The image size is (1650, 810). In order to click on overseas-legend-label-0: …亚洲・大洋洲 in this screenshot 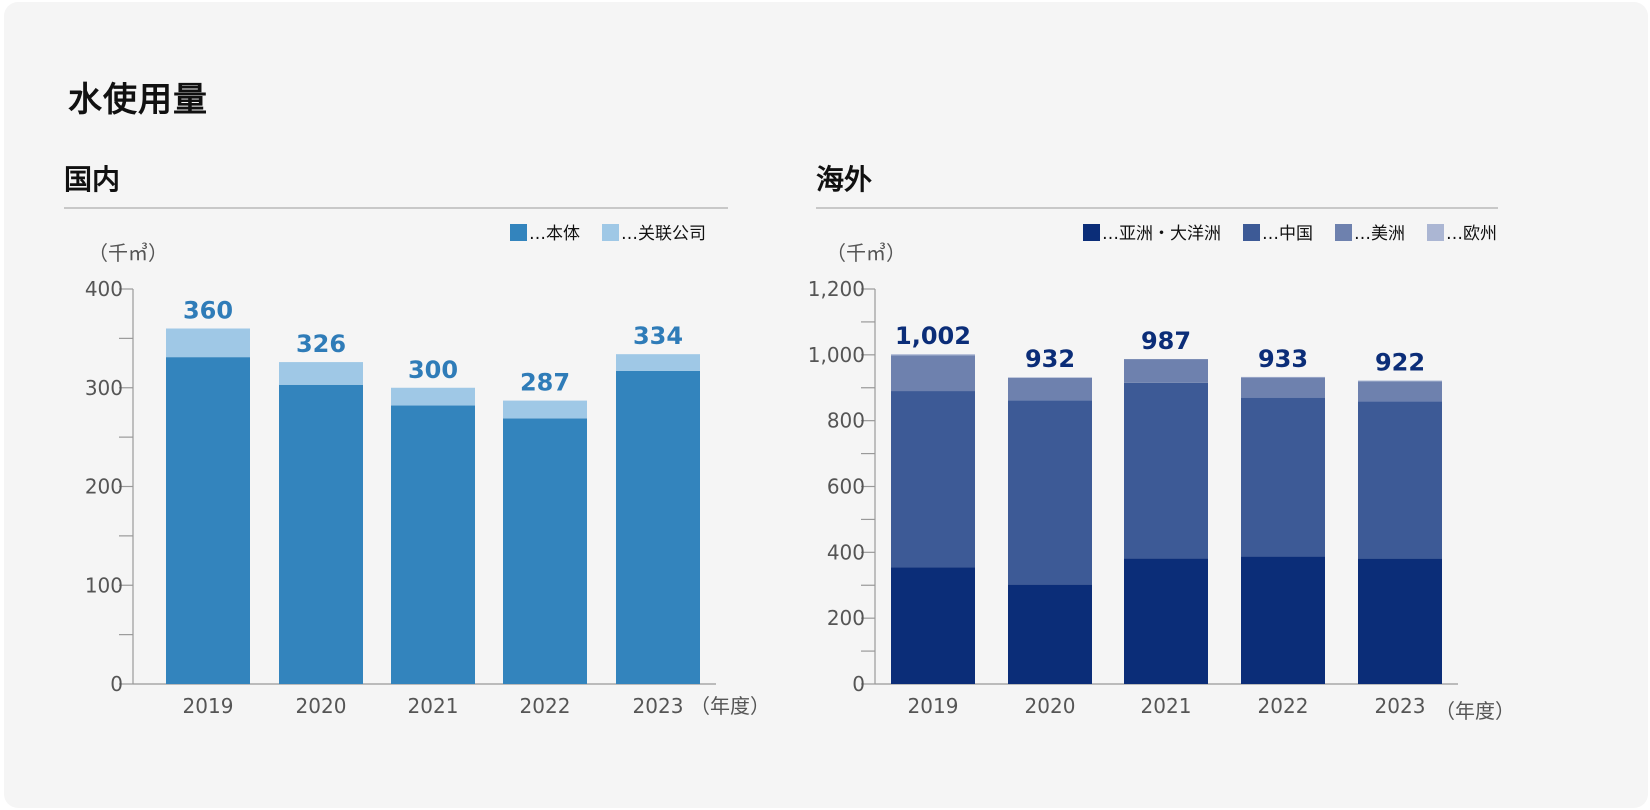, I will do `click(1161, 234)`.